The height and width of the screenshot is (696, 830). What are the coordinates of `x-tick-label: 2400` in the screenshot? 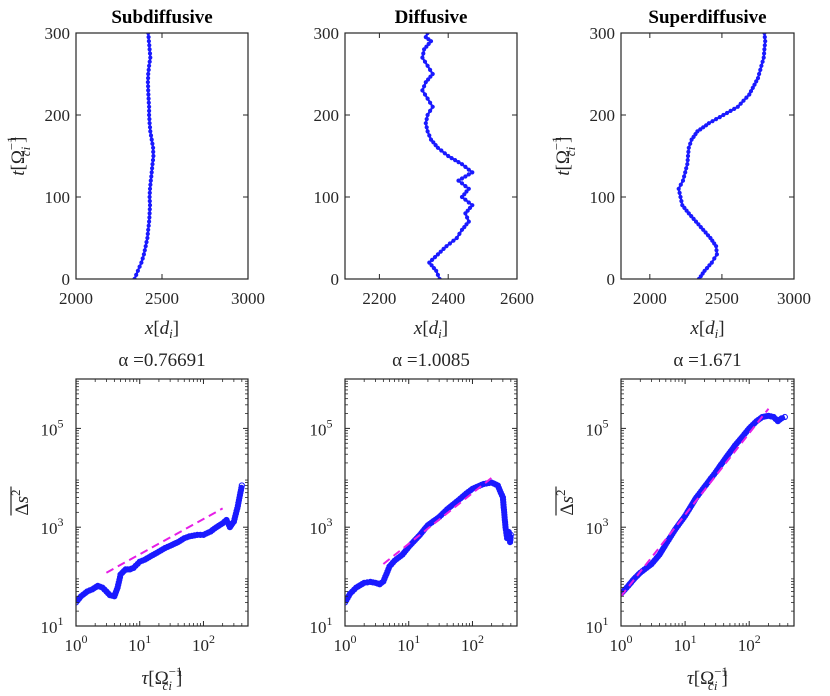 It's located at (448, 298).